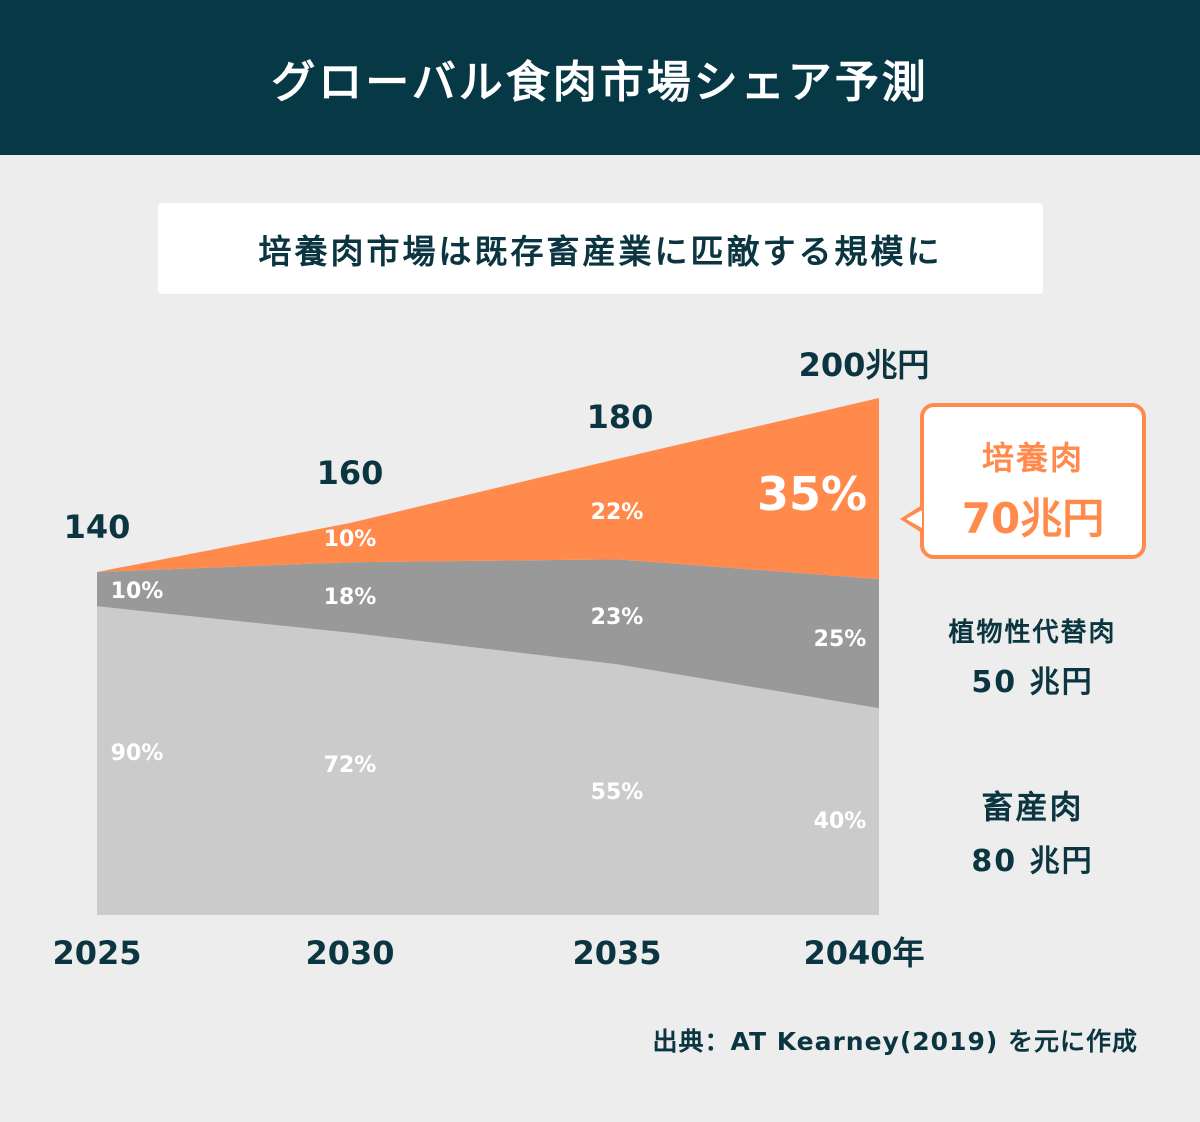 This screenshot has width=1200, height=1122. What do you see at coordinates (350, 765) in the screenshot?
I see `percent-label: 72%` at bounding box center [350, 765].